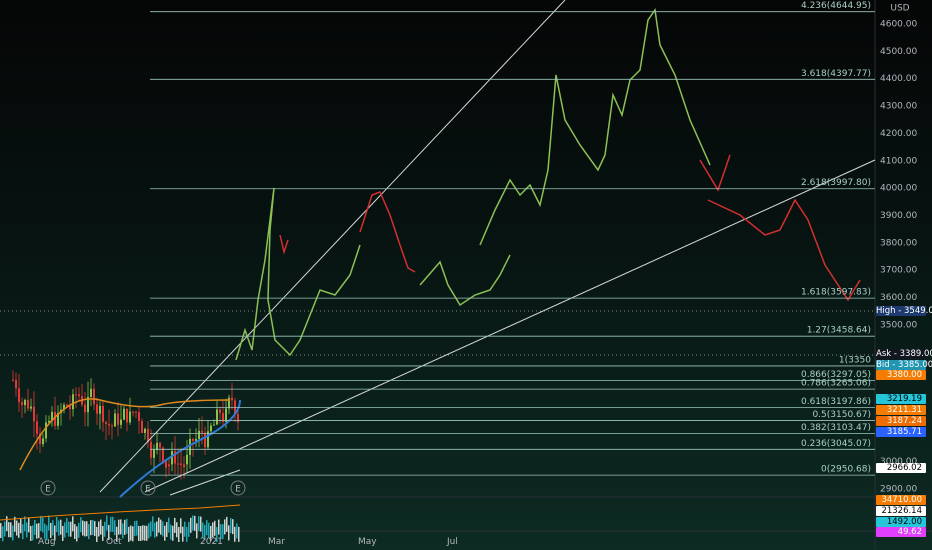 Image resolution: width=932 pixels, height=550 pixels. I want to click on fib-label: 2.618(3997.80), so click(836, 183).